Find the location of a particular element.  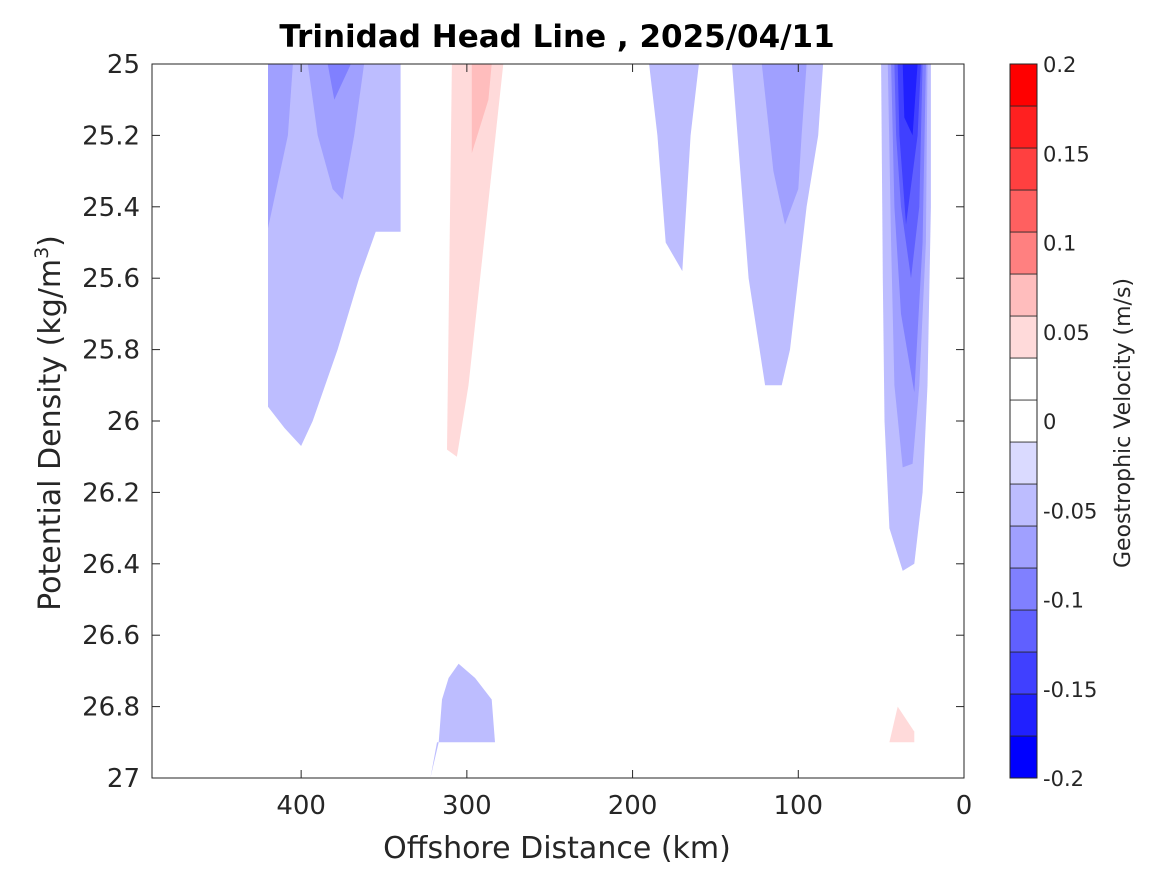

y-axis-label-main: Potential Density (kg/m is located at coordinates (50, 435).